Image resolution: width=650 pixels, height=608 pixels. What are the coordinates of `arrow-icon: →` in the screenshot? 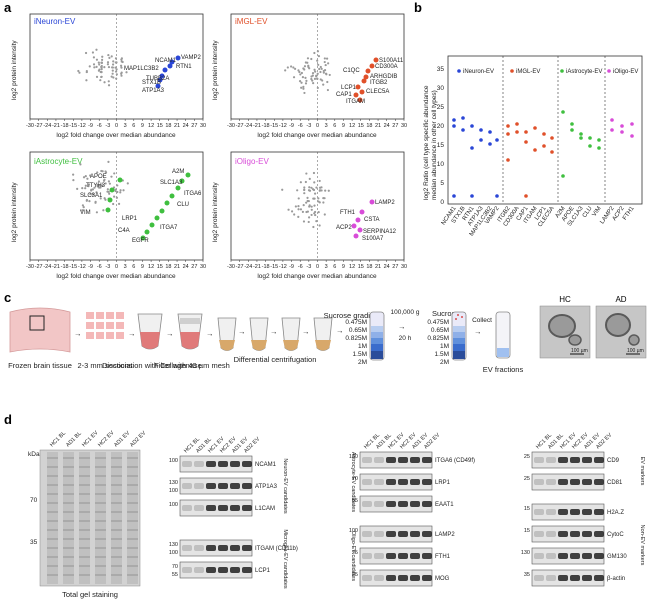 It's located at (78, 333).